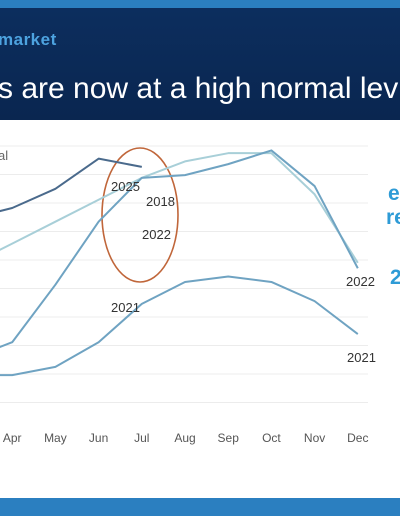 The height and width of the screenshot is (516, 400). What do you see at coordinates (357, 438) in the screenshot?
I see `x-tick-dec: Dec` at bounding box center [357, 438].